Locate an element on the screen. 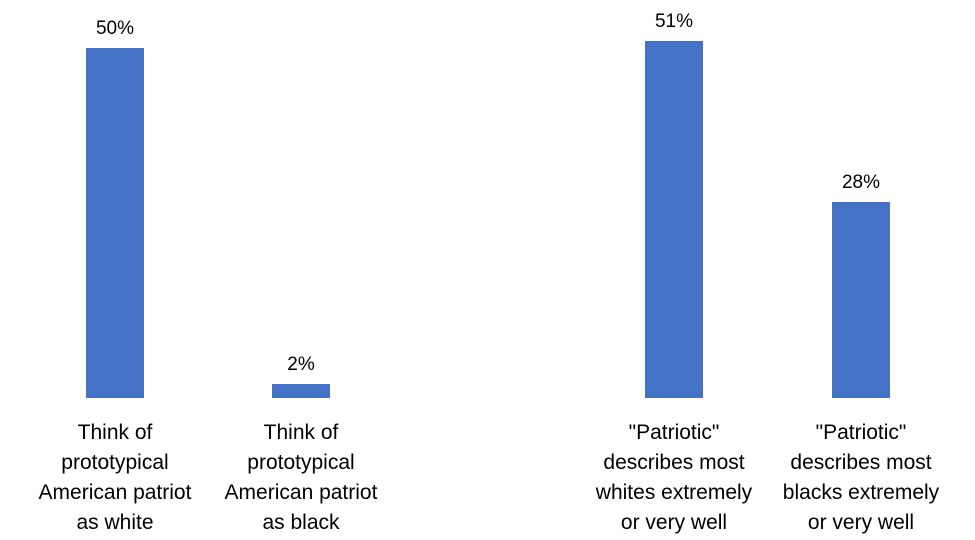 This screenshot has width=975, height=540. category-label-line: blacks extremely is located at coordinates (861, 492).